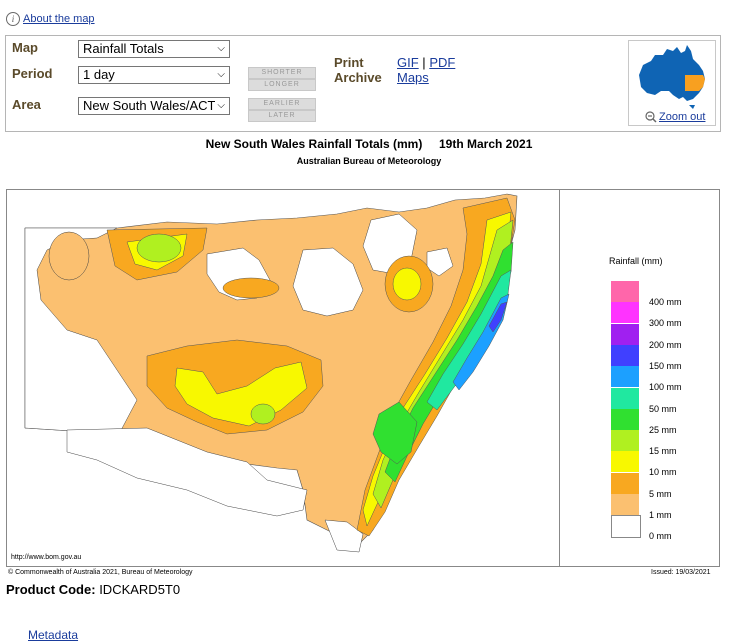 This screenshot has width=738, height=642. I want to click on legend-title: Rainfall (mm), so click(636, 261).